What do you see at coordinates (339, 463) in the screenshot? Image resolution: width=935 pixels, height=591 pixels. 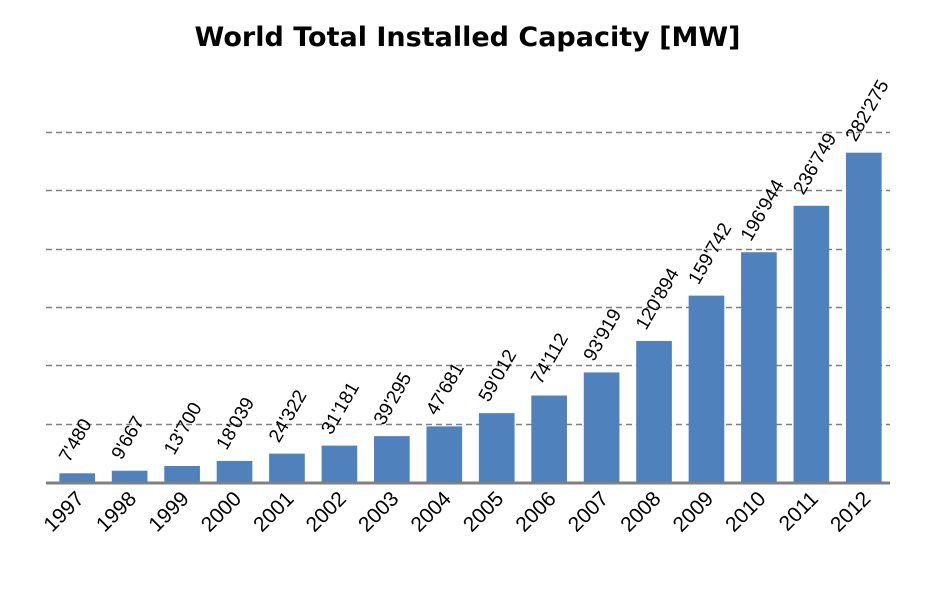 I see `bar-2002` at bounding box center [339, 463].